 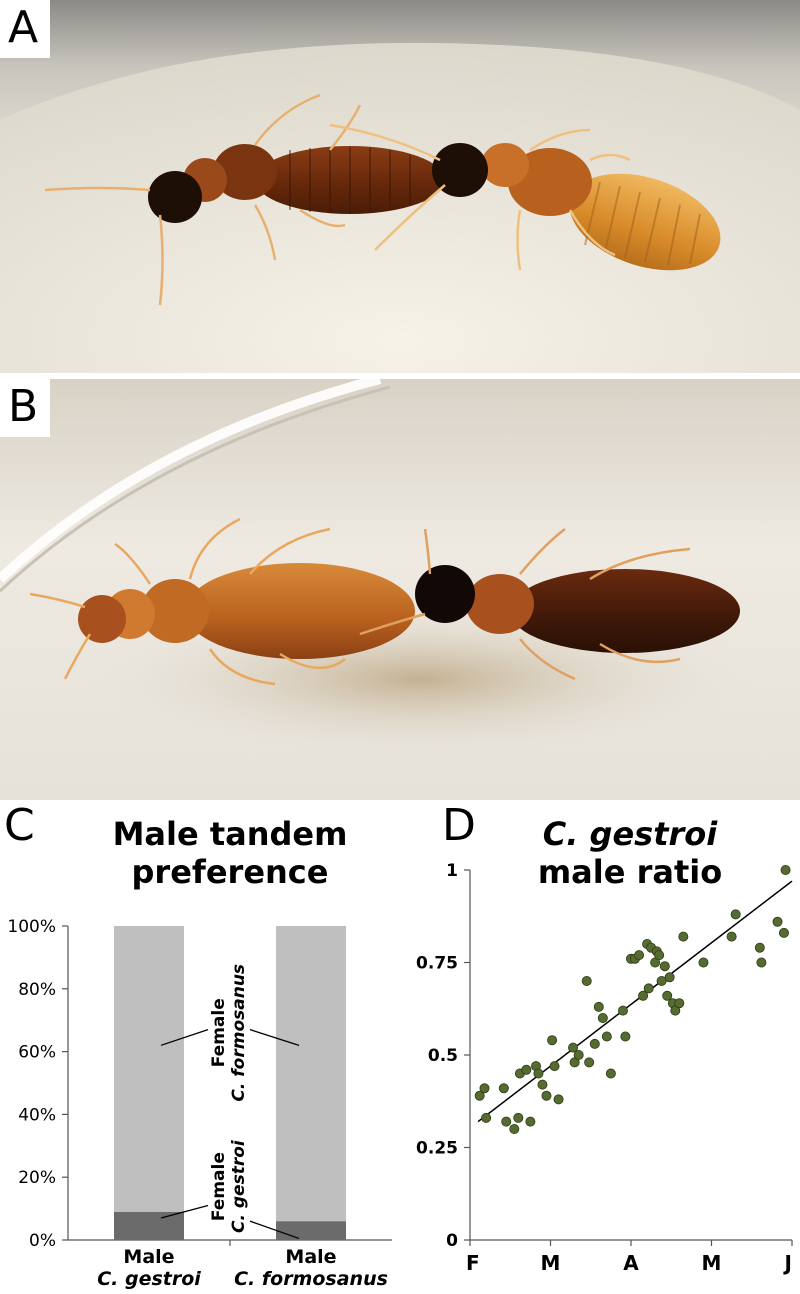 I want to click on chart-d-title: C. gestroi male ratio, so click(x=630, y=853).